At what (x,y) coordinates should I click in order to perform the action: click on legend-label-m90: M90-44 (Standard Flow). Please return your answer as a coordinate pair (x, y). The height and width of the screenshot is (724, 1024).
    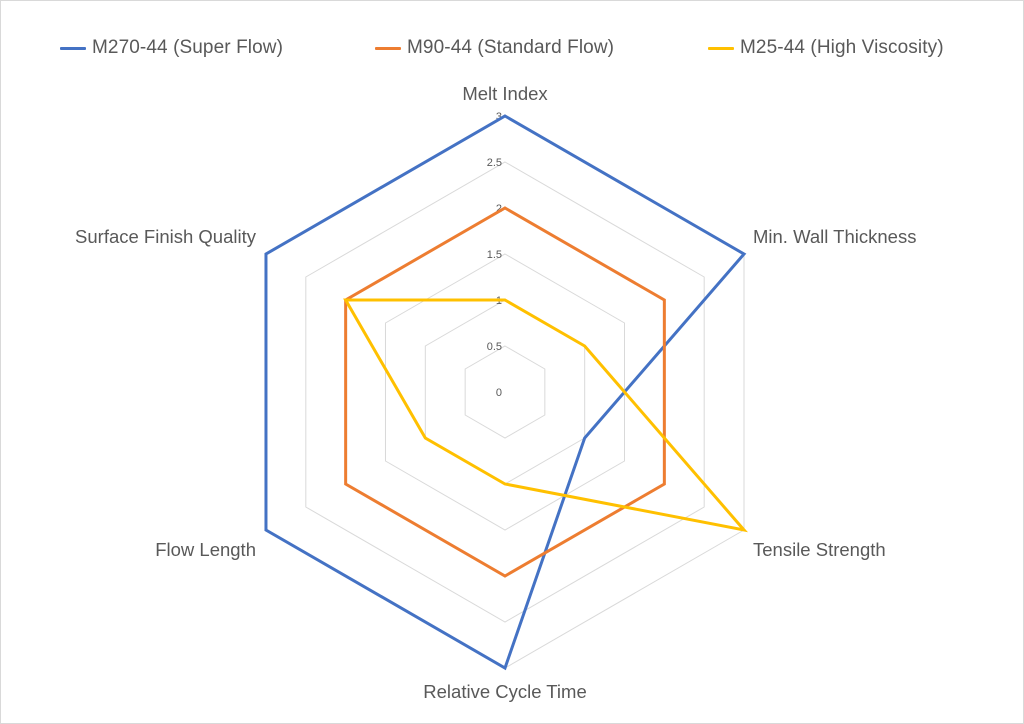
    Looking at the image, I should click on (511, 47).